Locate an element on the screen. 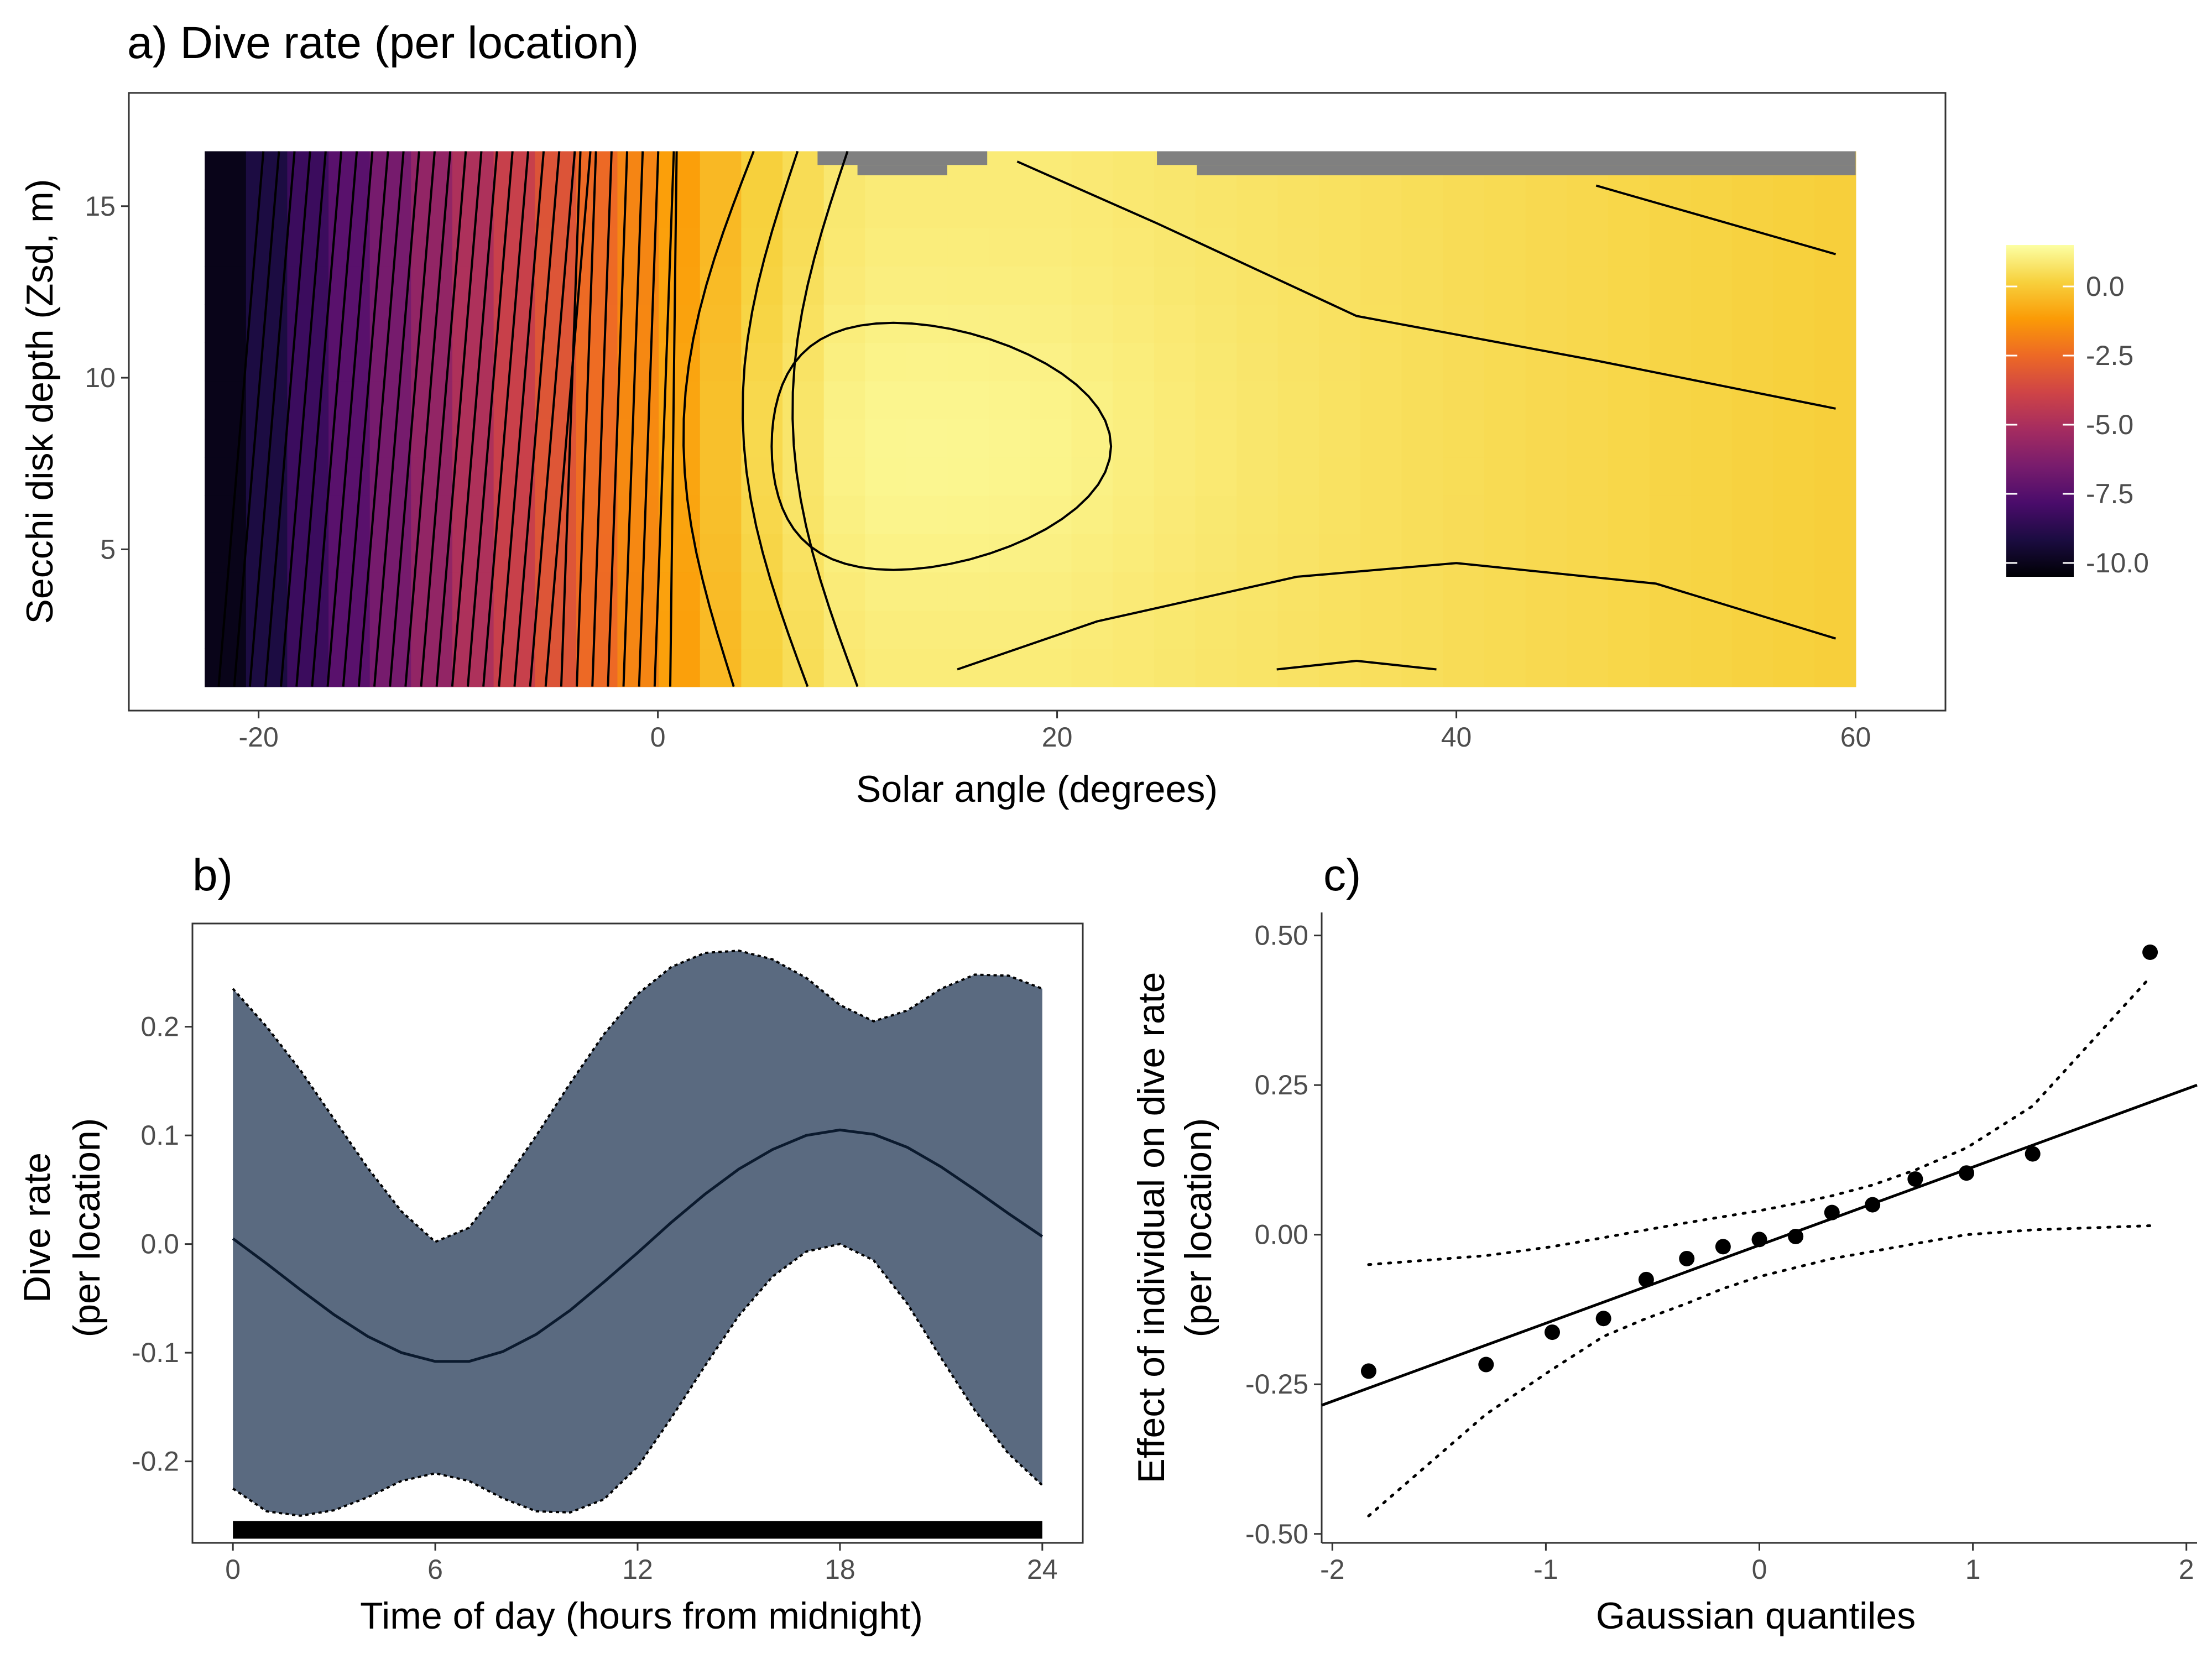 The image size is (2212, 1659). colorbar-tick-label: -2.5 is located at coordinates (2110, 356).